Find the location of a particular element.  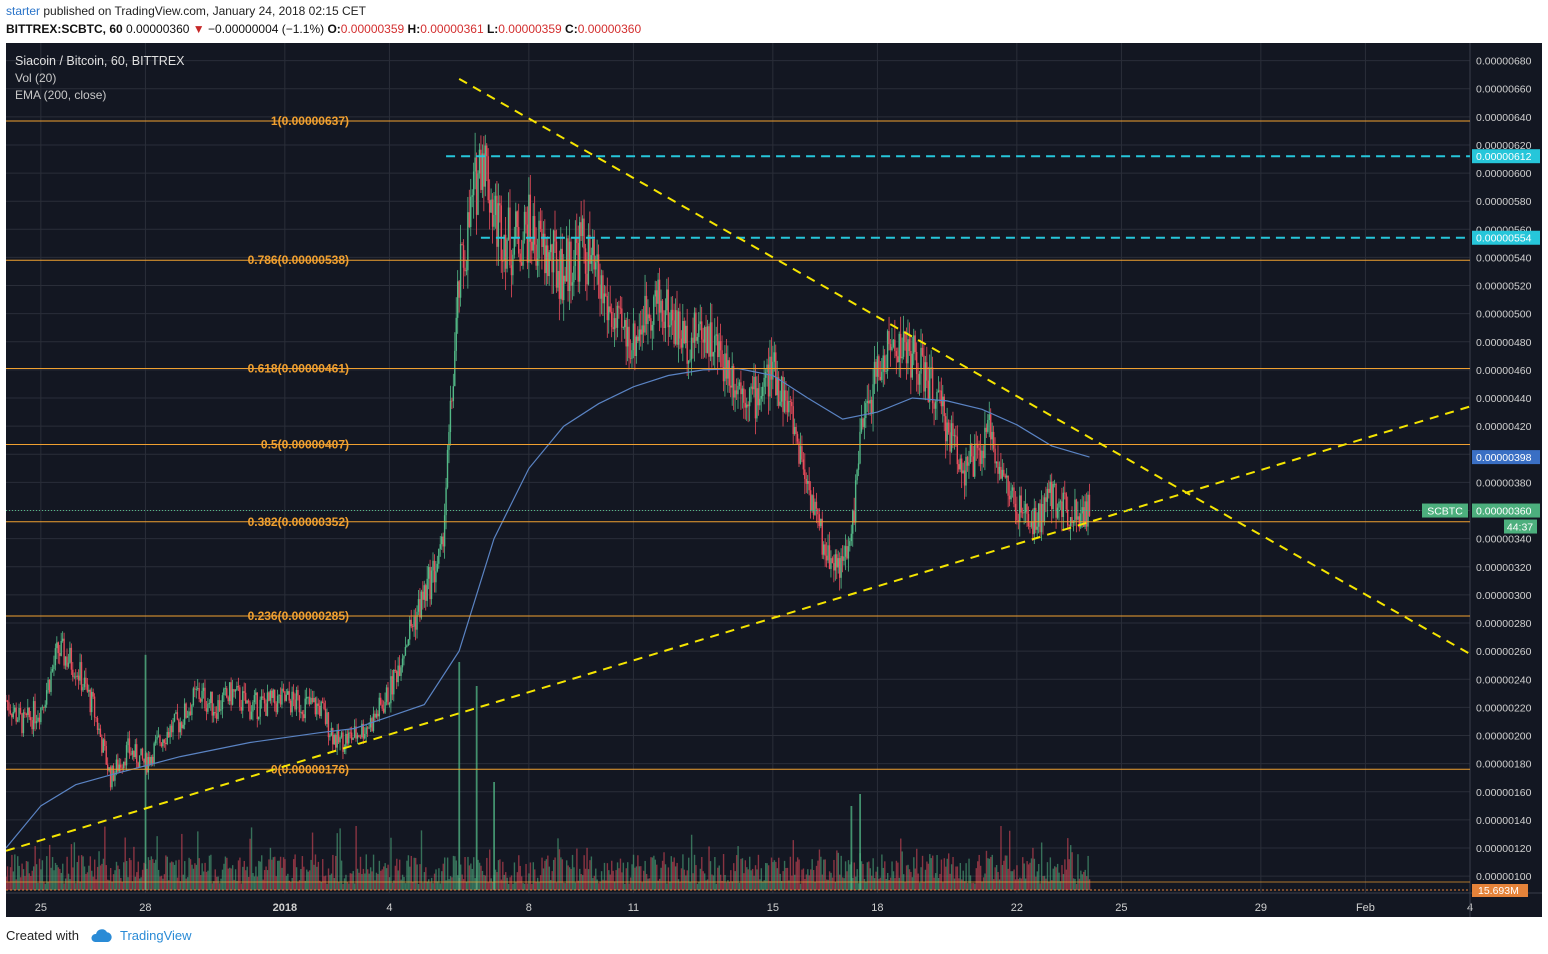

tradingview-link: TradingView is located at coordinates (156, 935).